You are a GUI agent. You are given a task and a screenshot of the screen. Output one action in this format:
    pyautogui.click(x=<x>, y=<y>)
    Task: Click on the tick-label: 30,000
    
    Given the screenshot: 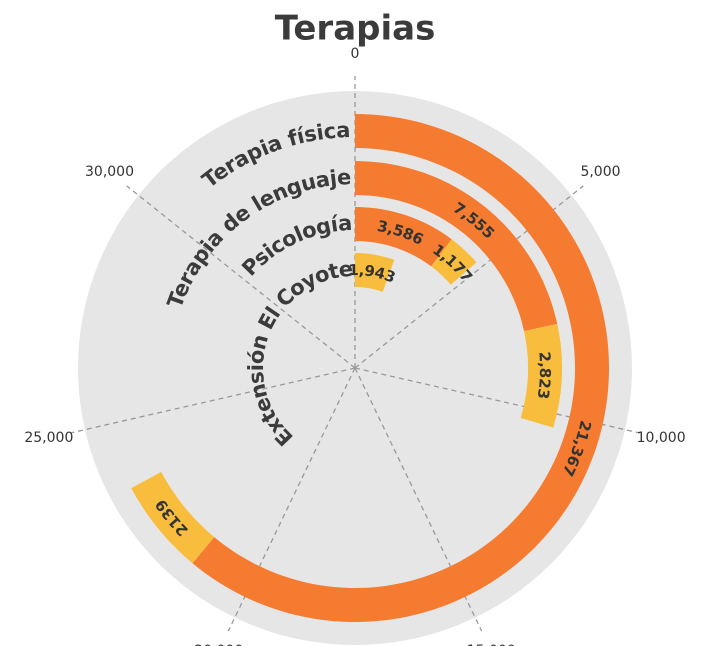 What is the action you would take?
    pyautogui.click(x=109, y=172)
    